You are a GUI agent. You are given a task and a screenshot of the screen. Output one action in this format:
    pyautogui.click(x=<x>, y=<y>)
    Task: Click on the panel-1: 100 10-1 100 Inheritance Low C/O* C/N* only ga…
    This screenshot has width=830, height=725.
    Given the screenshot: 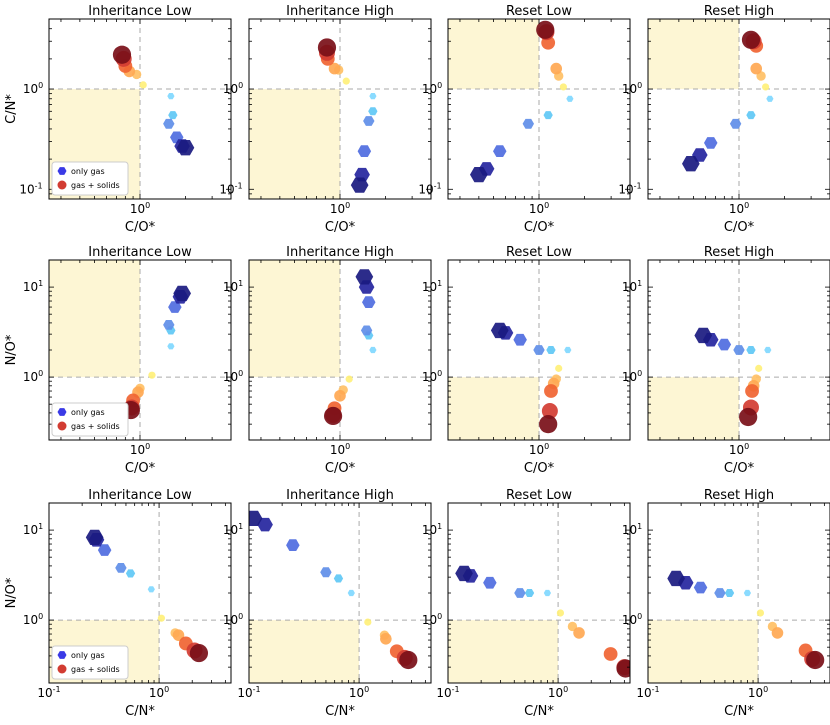 What is the action you would take?
    pyautogui.click(x=118, y=119)
    